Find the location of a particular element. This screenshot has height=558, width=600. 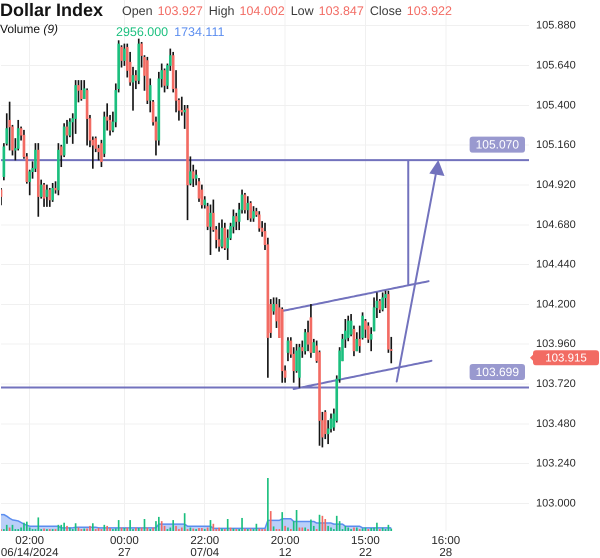

y-tick-label: 104.680 is located at coordinates (556, 224).